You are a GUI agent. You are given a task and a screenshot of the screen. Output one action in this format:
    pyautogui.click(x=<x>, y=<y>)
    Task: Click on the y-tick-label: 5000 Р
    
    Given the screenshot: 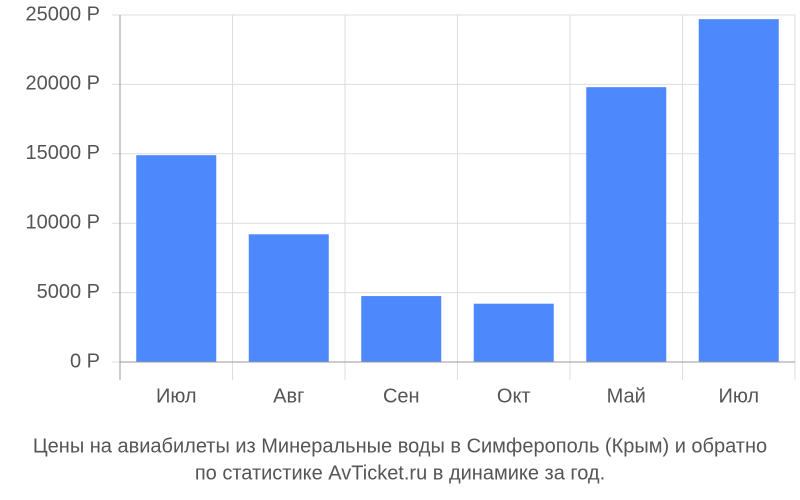 What is the action you would take?
    pyautogui.click(x=68, y=292)
    